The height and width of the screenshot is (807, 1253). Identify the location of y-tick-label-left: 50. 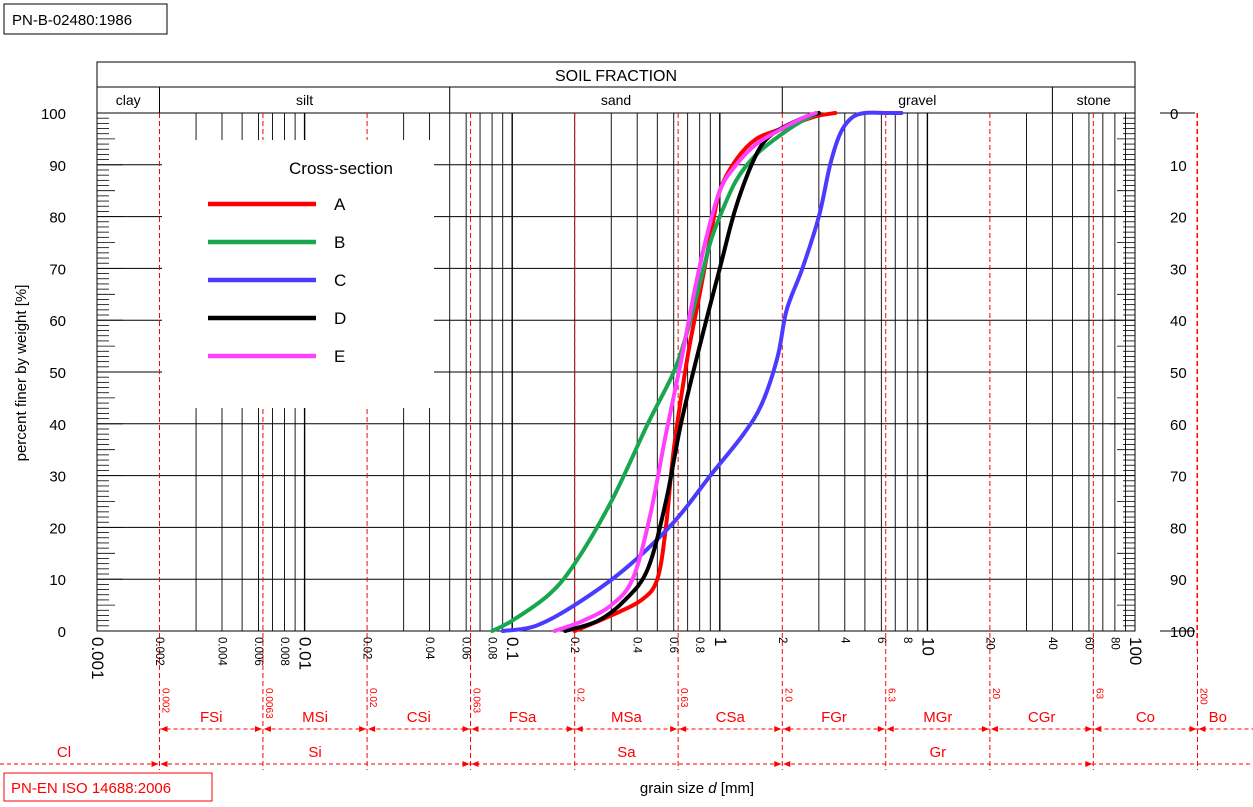
(57, 373).